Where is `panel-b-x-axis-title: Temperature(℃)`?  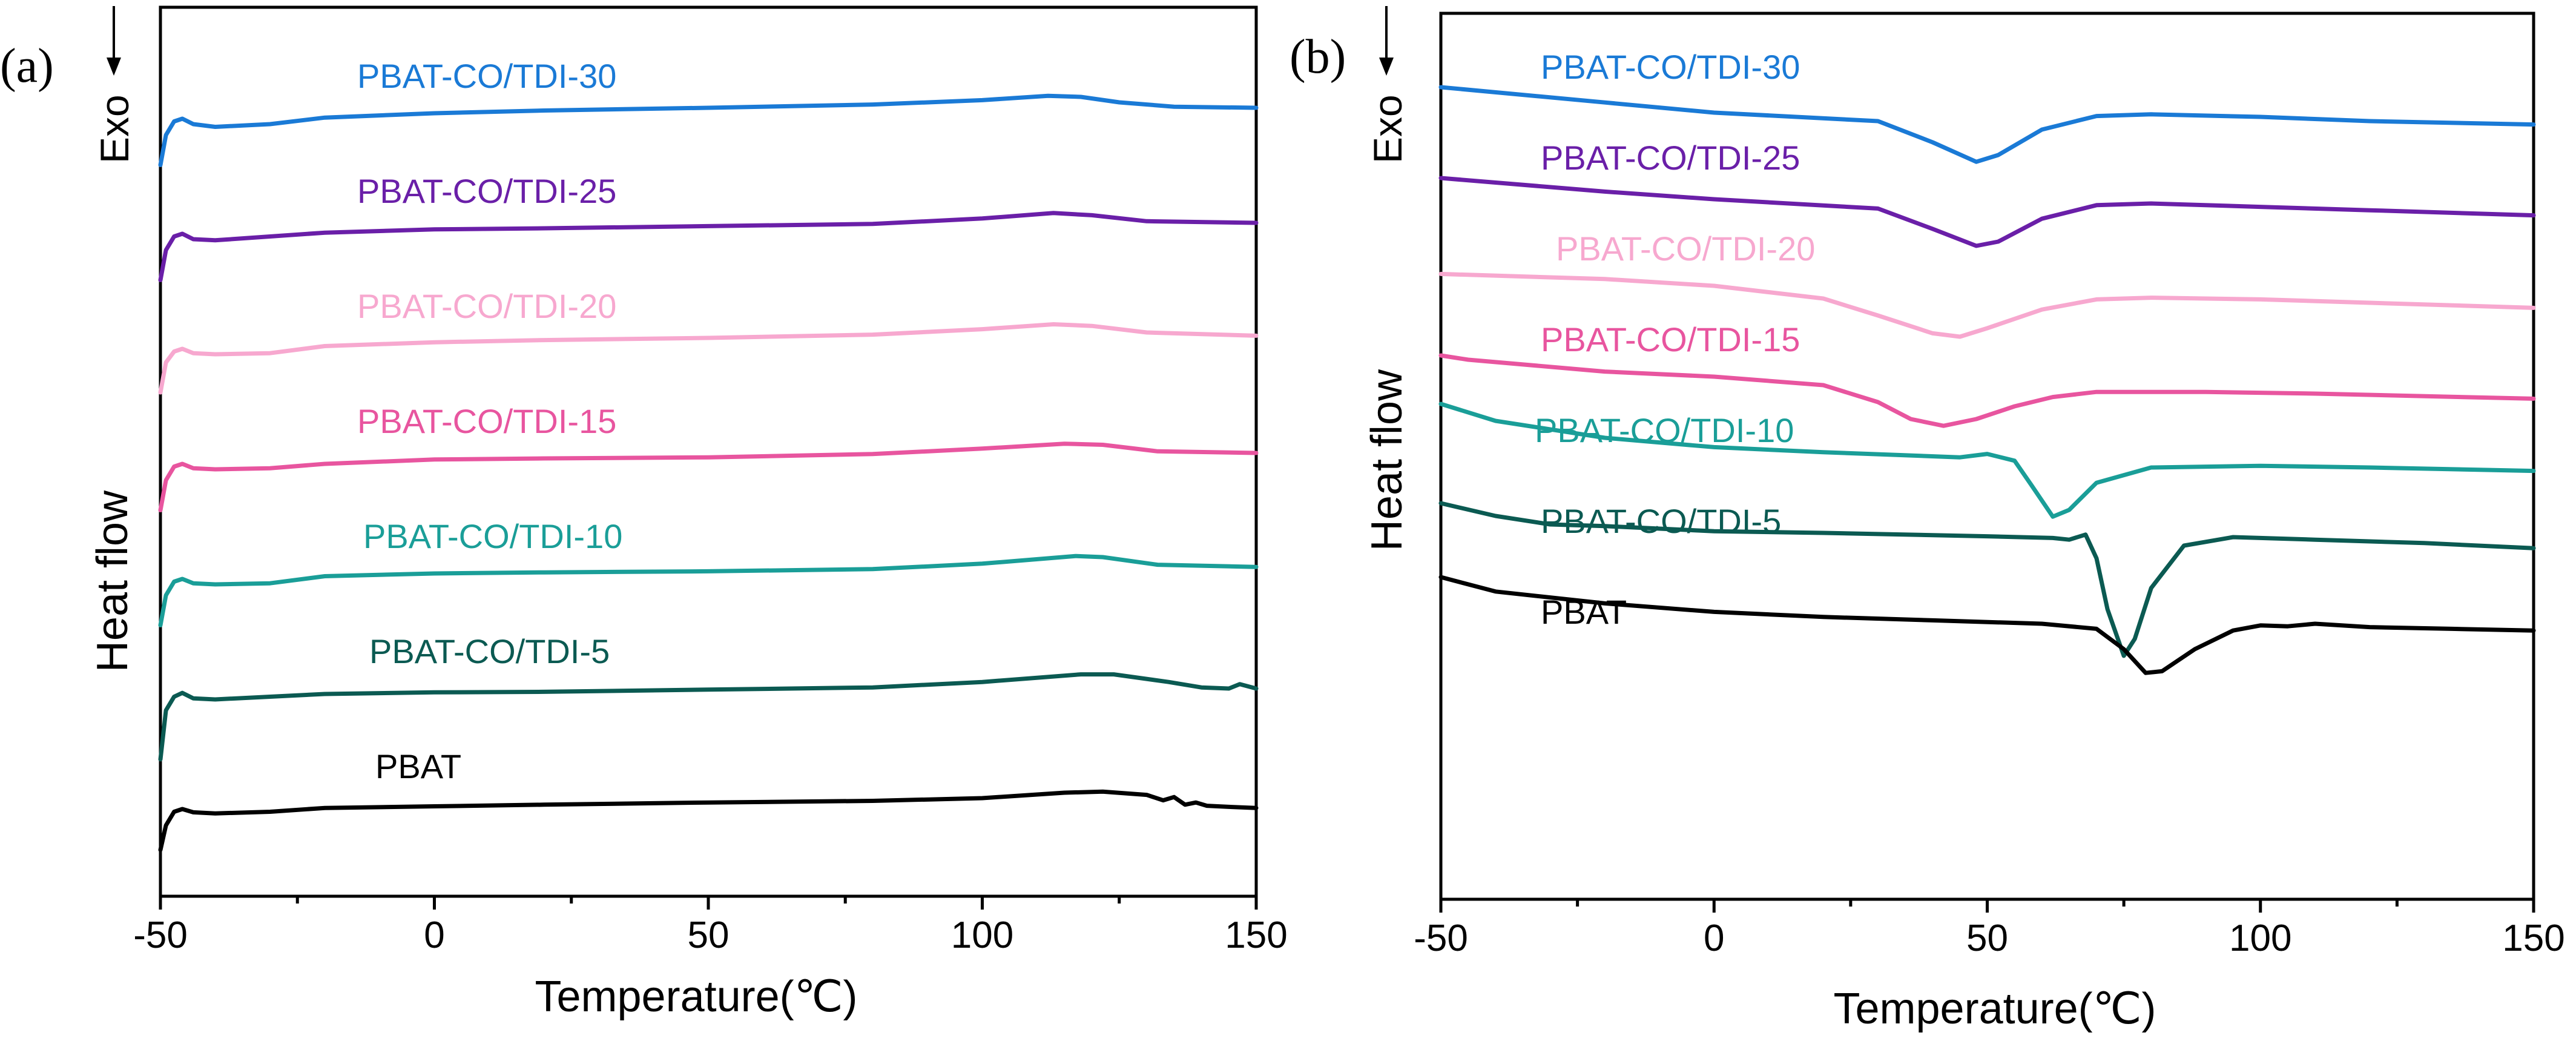
panel-b-x-axis-title: Temperature(℃) is located at coordinates (1994, 1009).